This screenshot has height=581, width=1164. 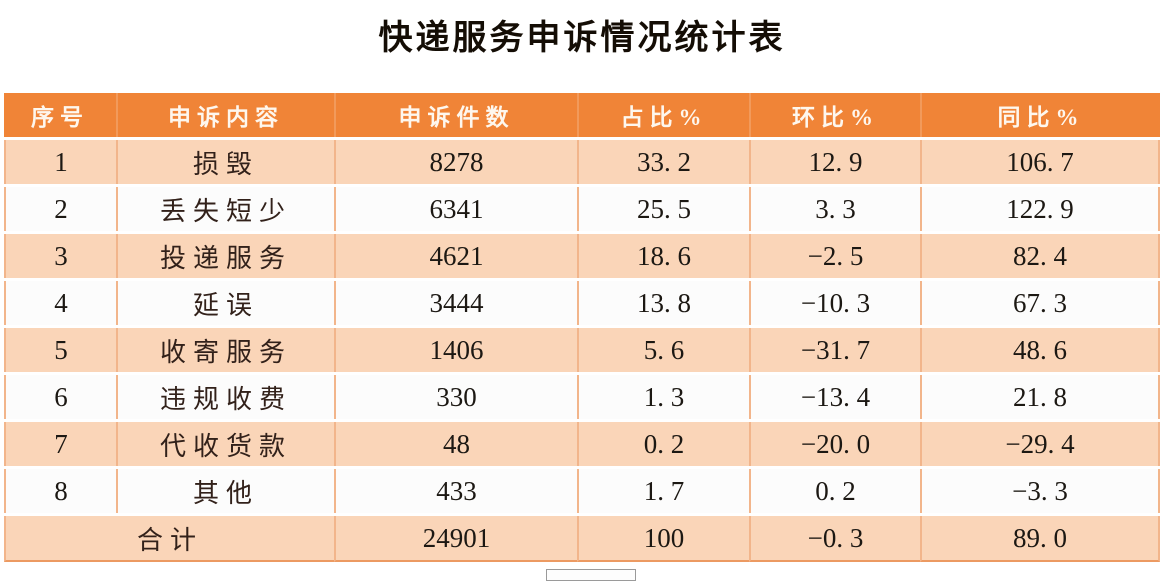 I want to click on cell-total-count: 24901, so click(x=455, y=539).